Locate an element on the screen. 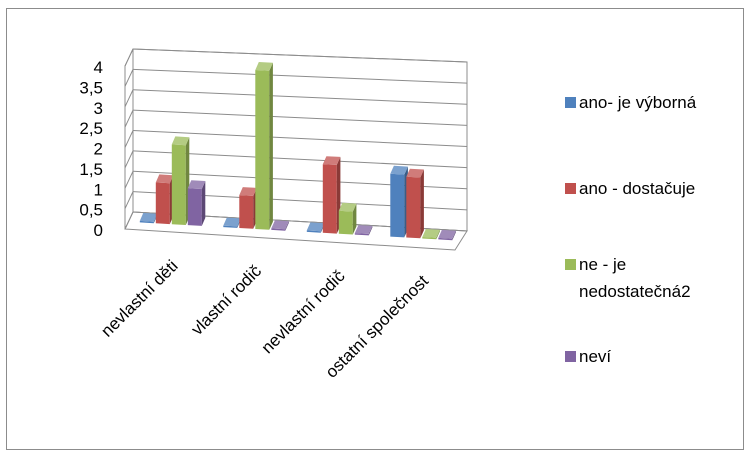 The height and width of the screenshot is (457, 751). y-tick-label: 1,5 is located at coordinates (91, 169).